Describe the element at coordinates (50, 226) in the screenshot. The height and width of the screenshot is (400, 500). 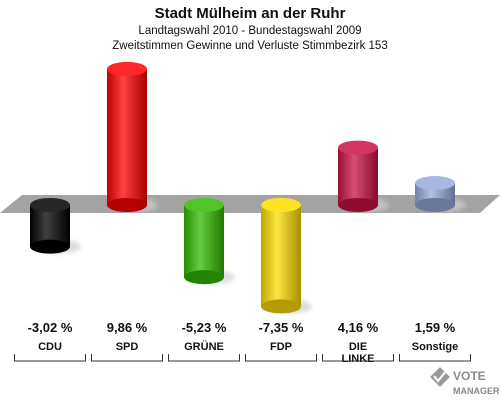
I see `bar-cdu` at that location.